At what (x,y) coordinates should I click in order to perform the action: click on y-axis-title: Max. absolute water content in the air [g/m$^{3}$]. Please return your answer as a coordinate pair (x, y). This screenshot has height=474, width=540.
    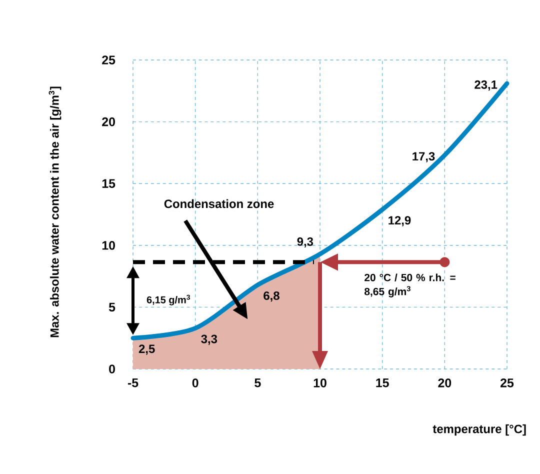
    Looking at the image, I should click on (55, 212).